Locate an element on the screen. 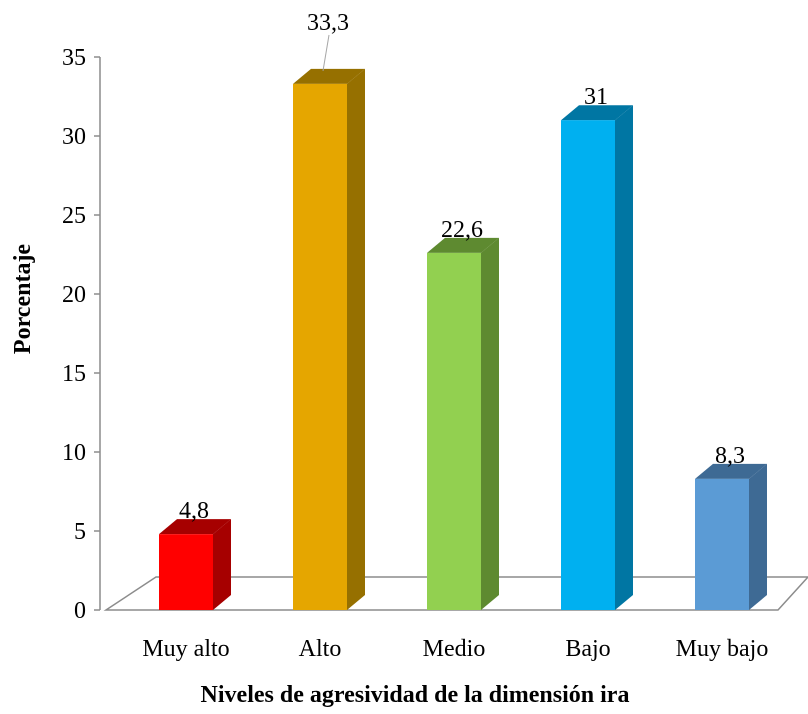 The height and width of the screenshot is (714, 808). x-tick-label: Bajo is located at coordinates (587, 649).